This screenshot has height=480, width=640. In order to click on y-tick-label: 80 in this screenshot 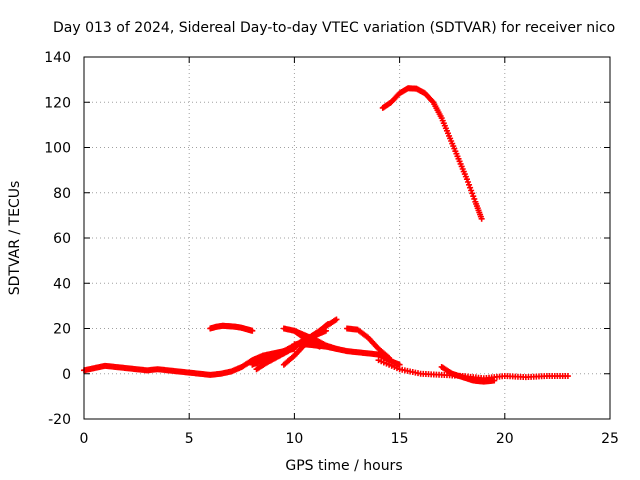, I will do `click(62, 194)`.